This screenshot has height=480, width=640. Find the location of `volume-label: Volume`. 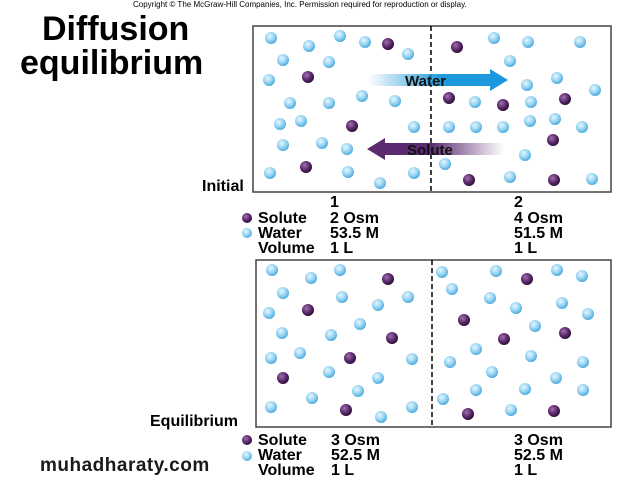

volume-label: Volume is located at coordinates (286, 248).